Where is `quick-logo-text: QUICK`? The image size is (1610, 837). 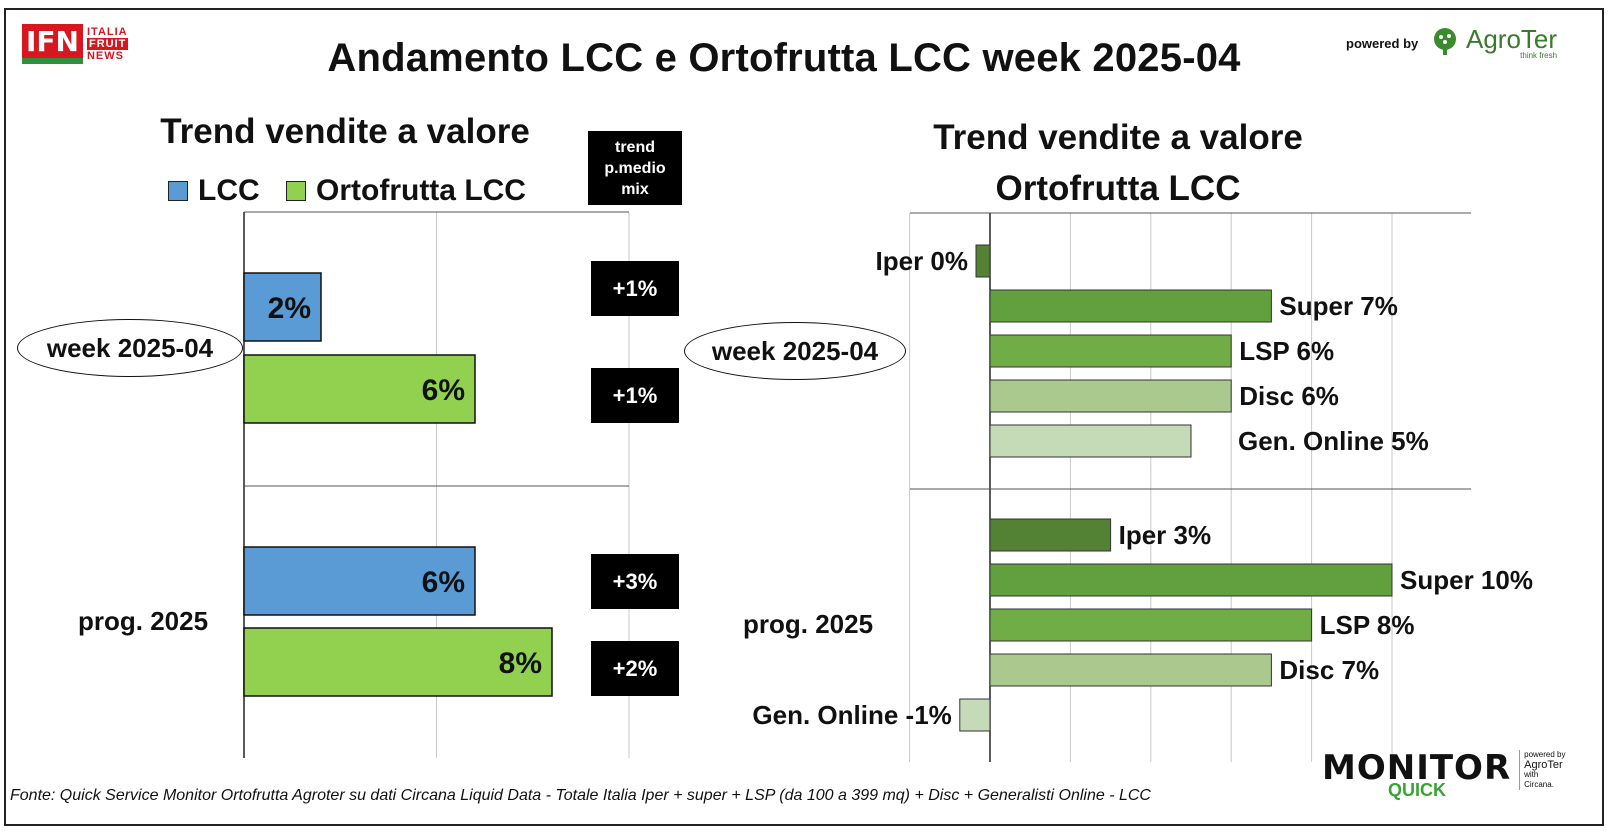
quick-logo-text: QUICK is located at coordinates (1417, 790).